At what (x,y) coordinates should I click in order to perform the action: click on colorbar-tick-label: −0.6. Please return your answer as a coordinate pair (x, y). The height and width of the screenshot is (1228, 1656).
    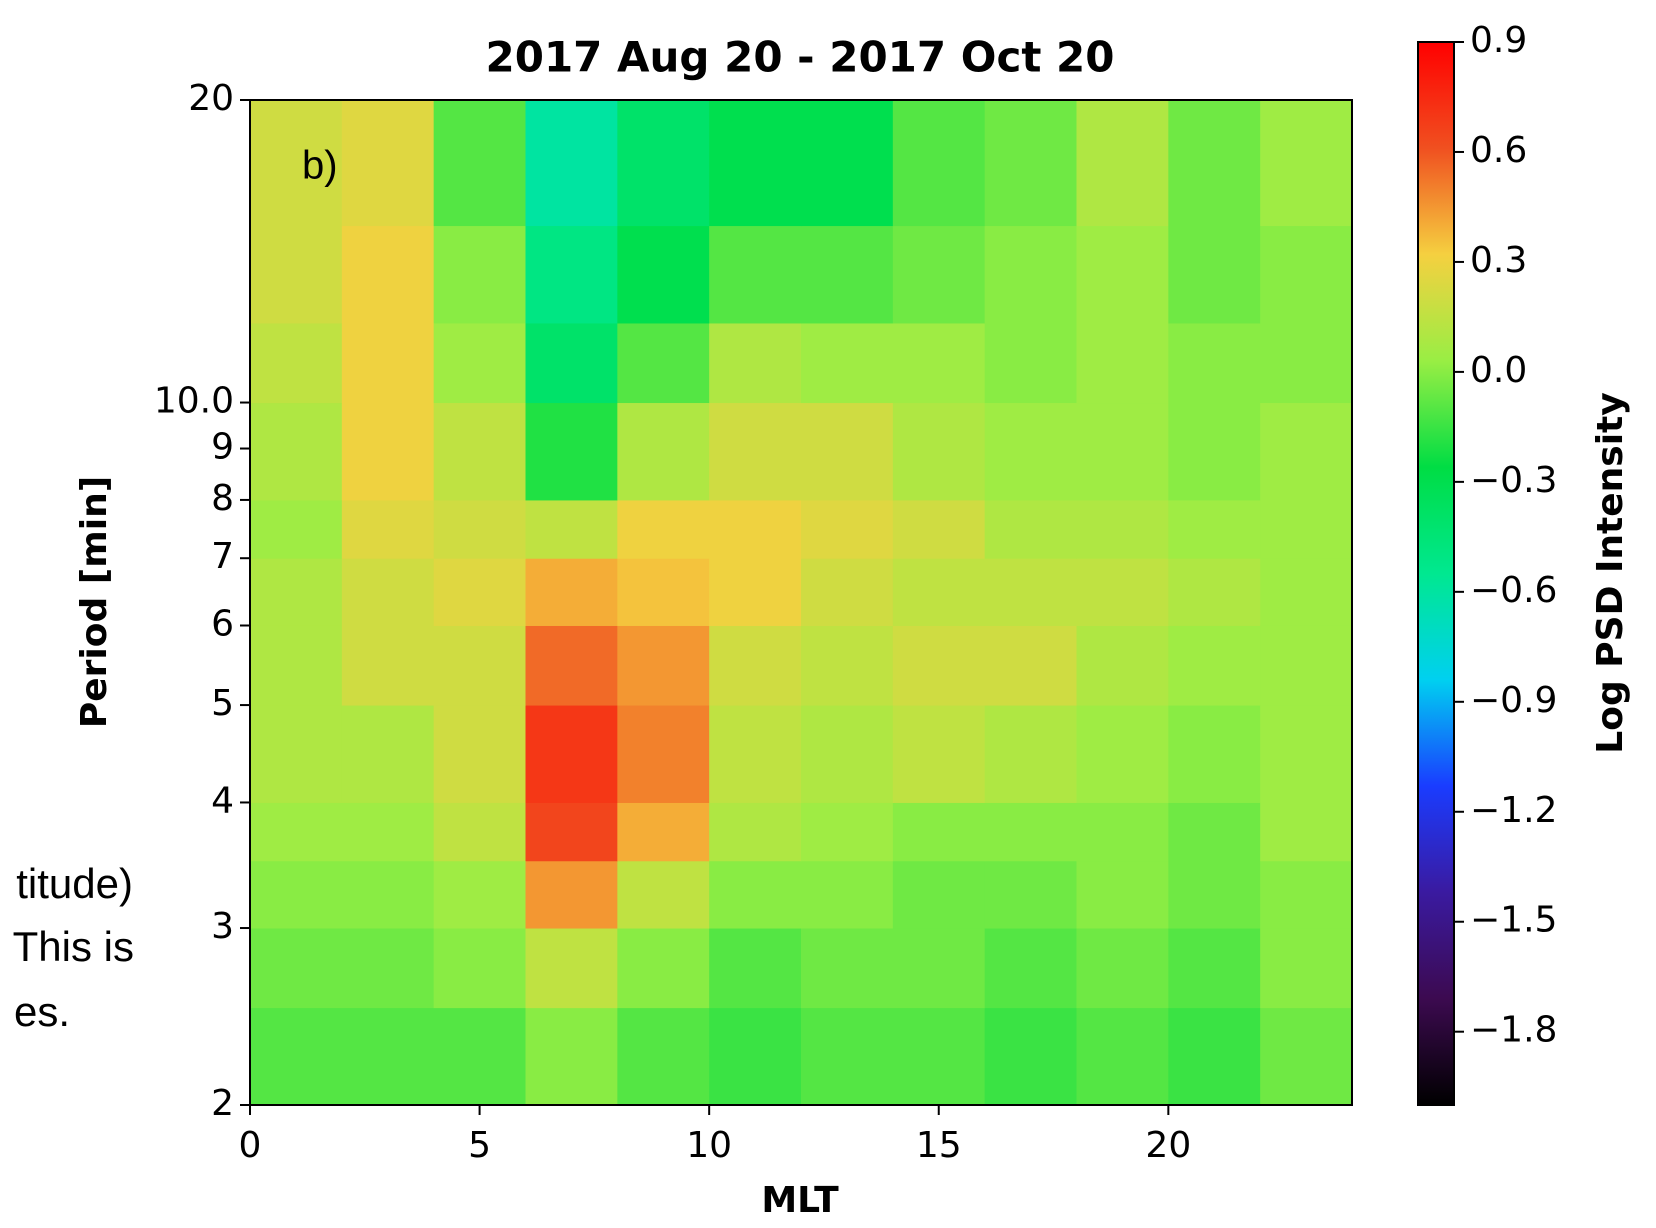
    Looking at the image, I should click on (1513, 590).